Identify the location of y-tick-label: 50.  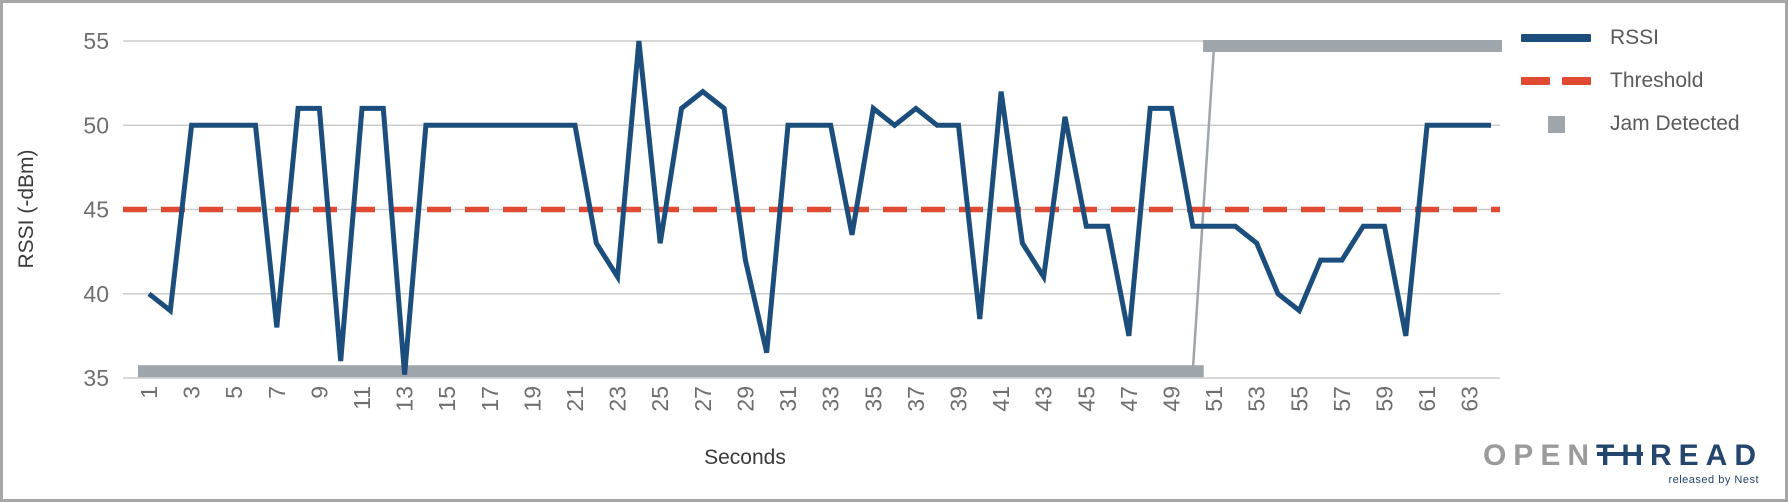
(96, 125).